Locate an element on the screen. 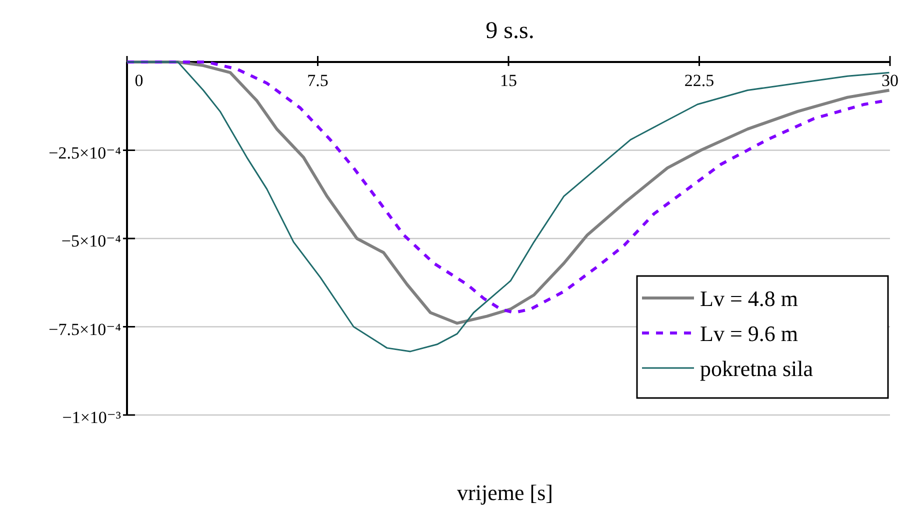 The height and width of the screenshot is (513, 908). x-tick-label: 0 is located at coordinates (139, 80).